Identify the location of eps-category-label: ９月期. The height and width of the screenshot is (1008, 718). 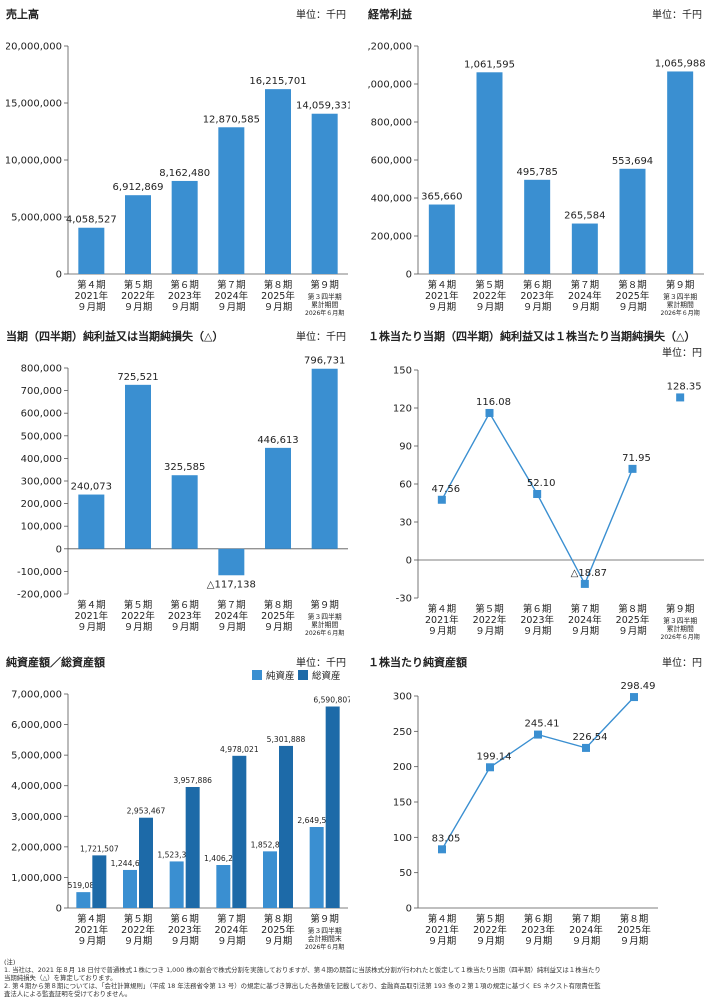
(632, 631).